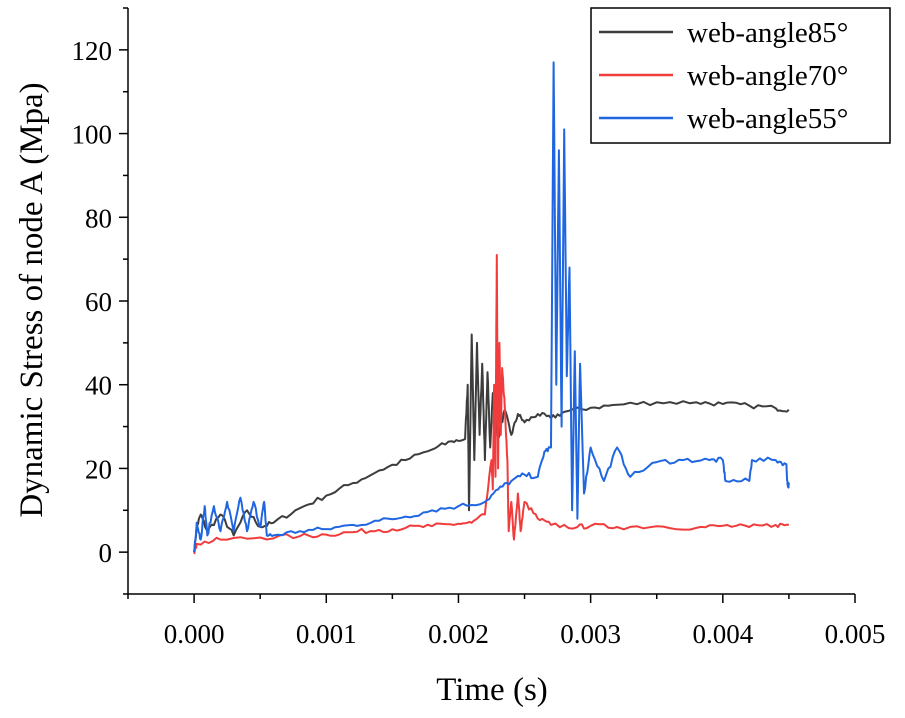 This screenshot has height=718, width=905. What do you see at coordinates (92, 135) in the screenshot?
I see `y-tick-label: 100` at bounding box center [92, 135].